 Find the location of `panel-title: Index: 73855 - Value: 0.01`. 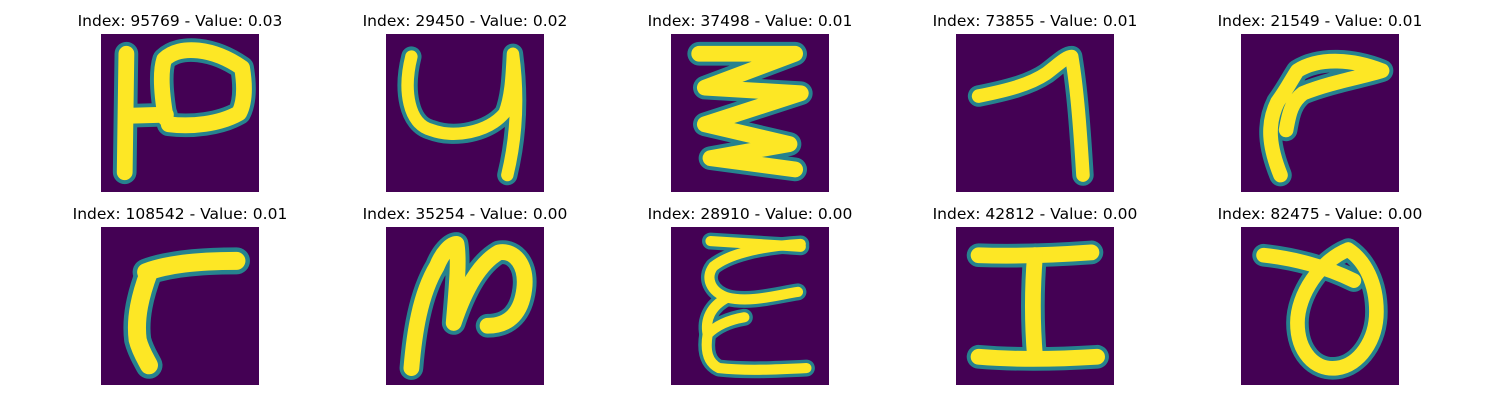

panel-title: Index: 73855 - Value: 0.01 is located at coordinates (1035, 21).